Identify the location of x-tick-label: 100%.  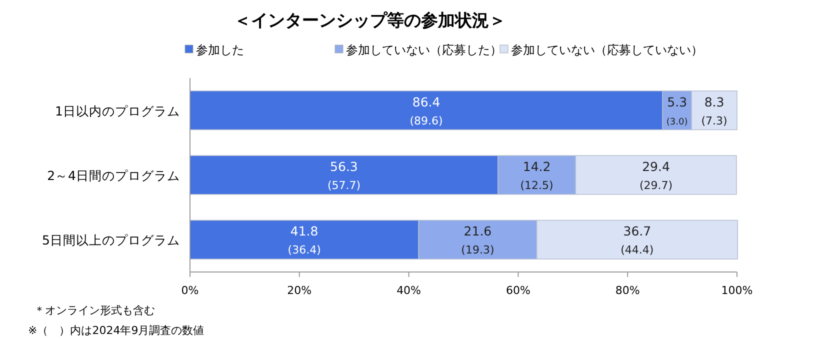
(737, 290).